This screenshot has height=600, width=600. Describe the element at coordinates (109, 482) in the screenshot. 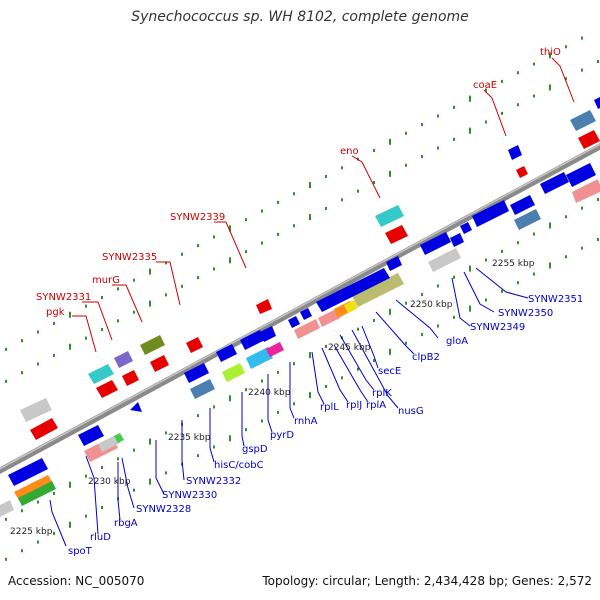

I see `scale-label: 2230 kbp` at that location.